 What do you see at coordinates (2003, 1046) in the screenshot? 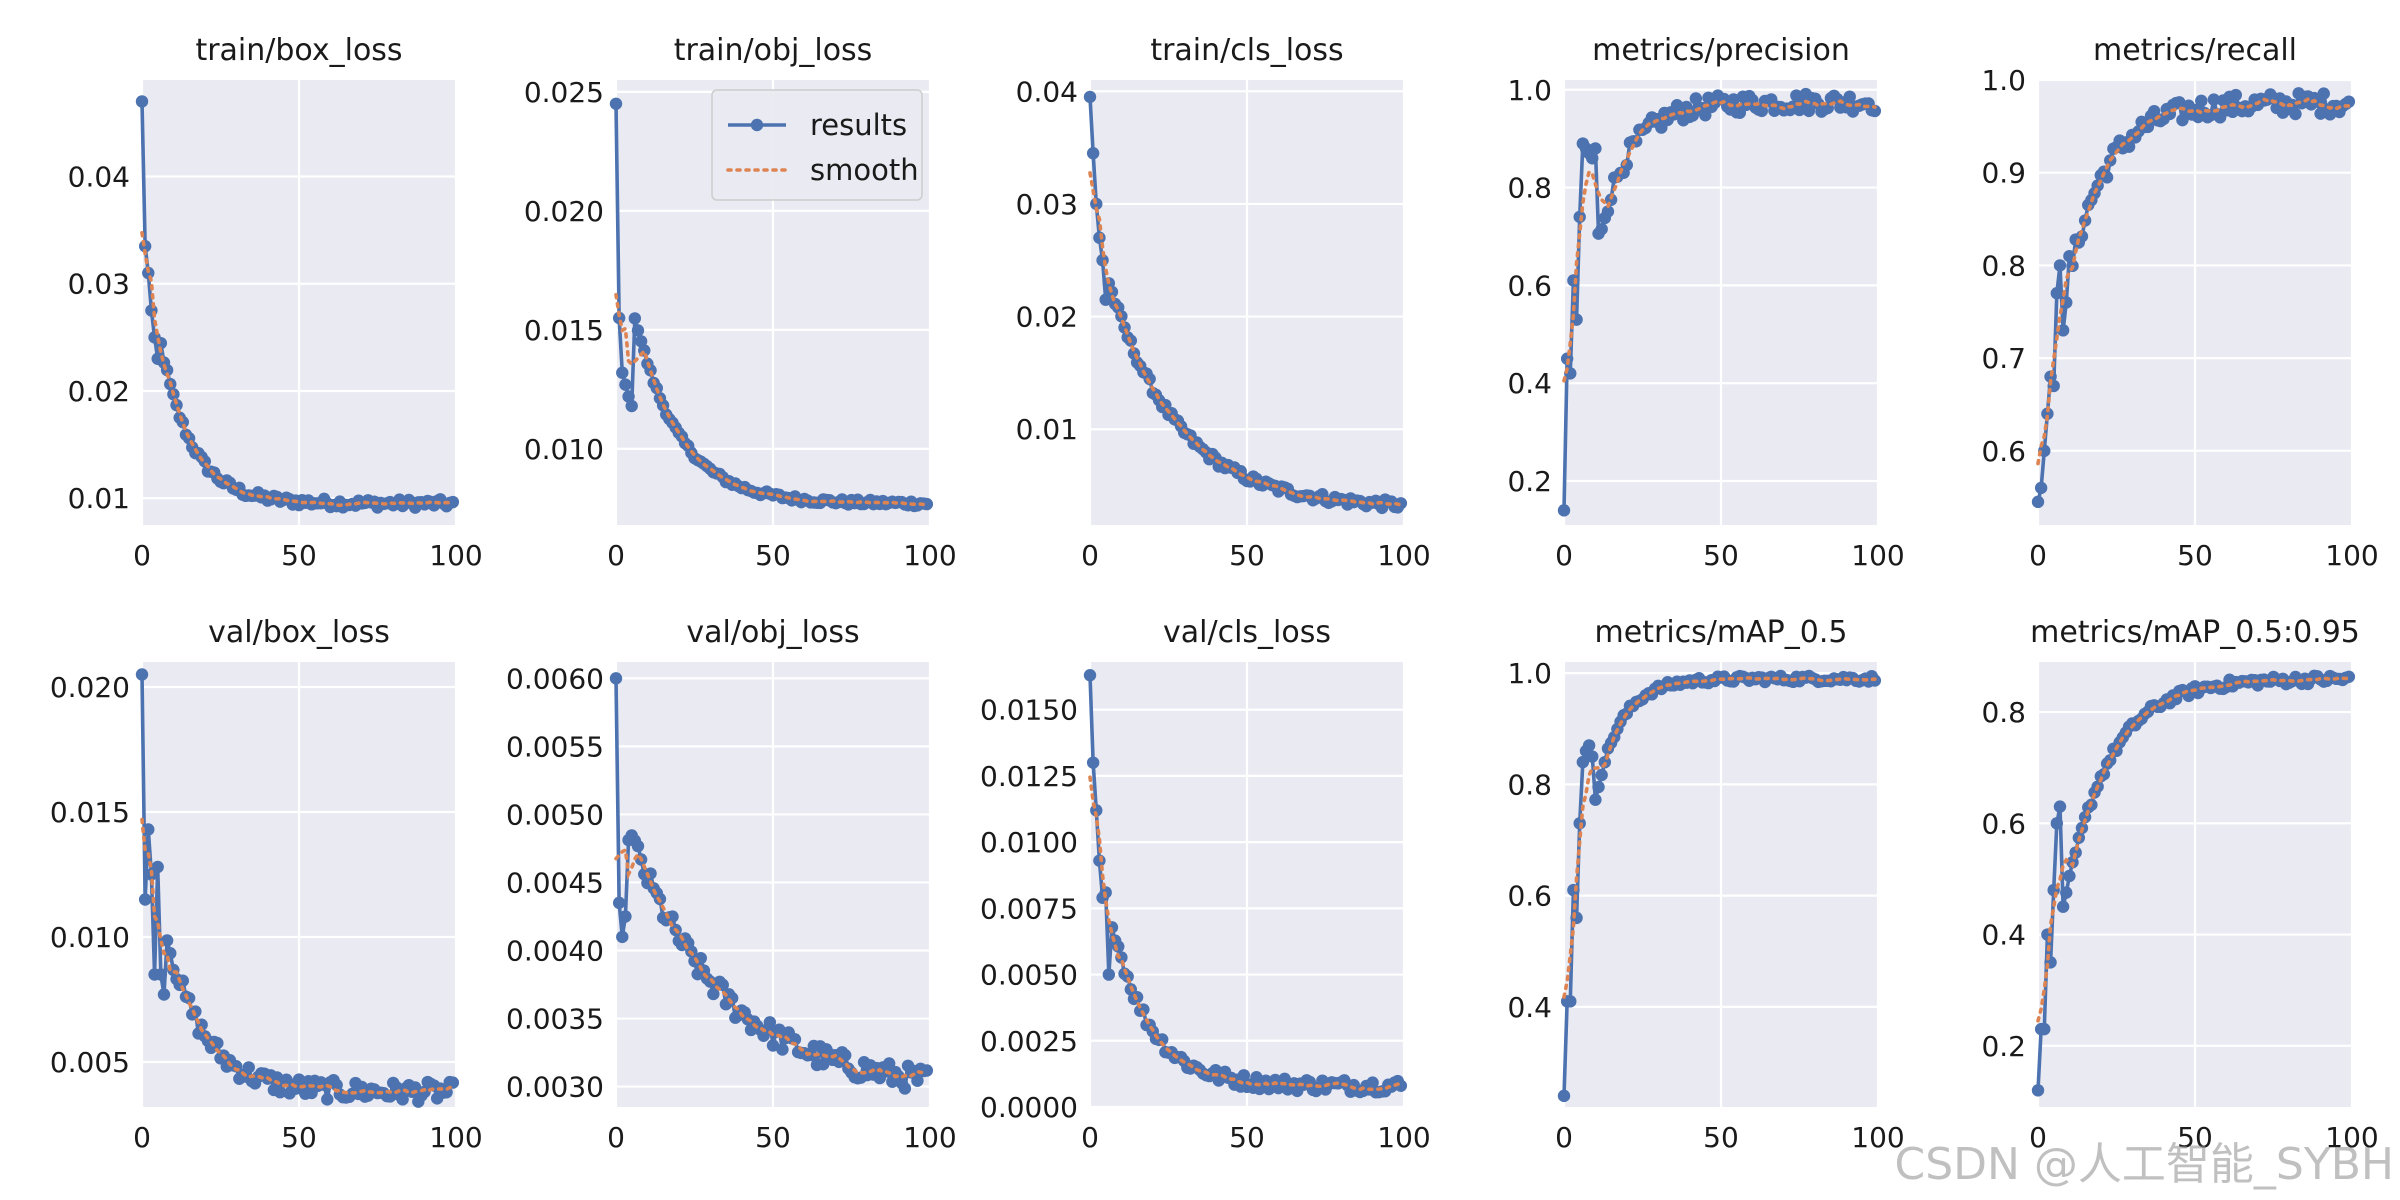
I see `y-tick-label: 0.2` at bounding box center [2003, 1046].